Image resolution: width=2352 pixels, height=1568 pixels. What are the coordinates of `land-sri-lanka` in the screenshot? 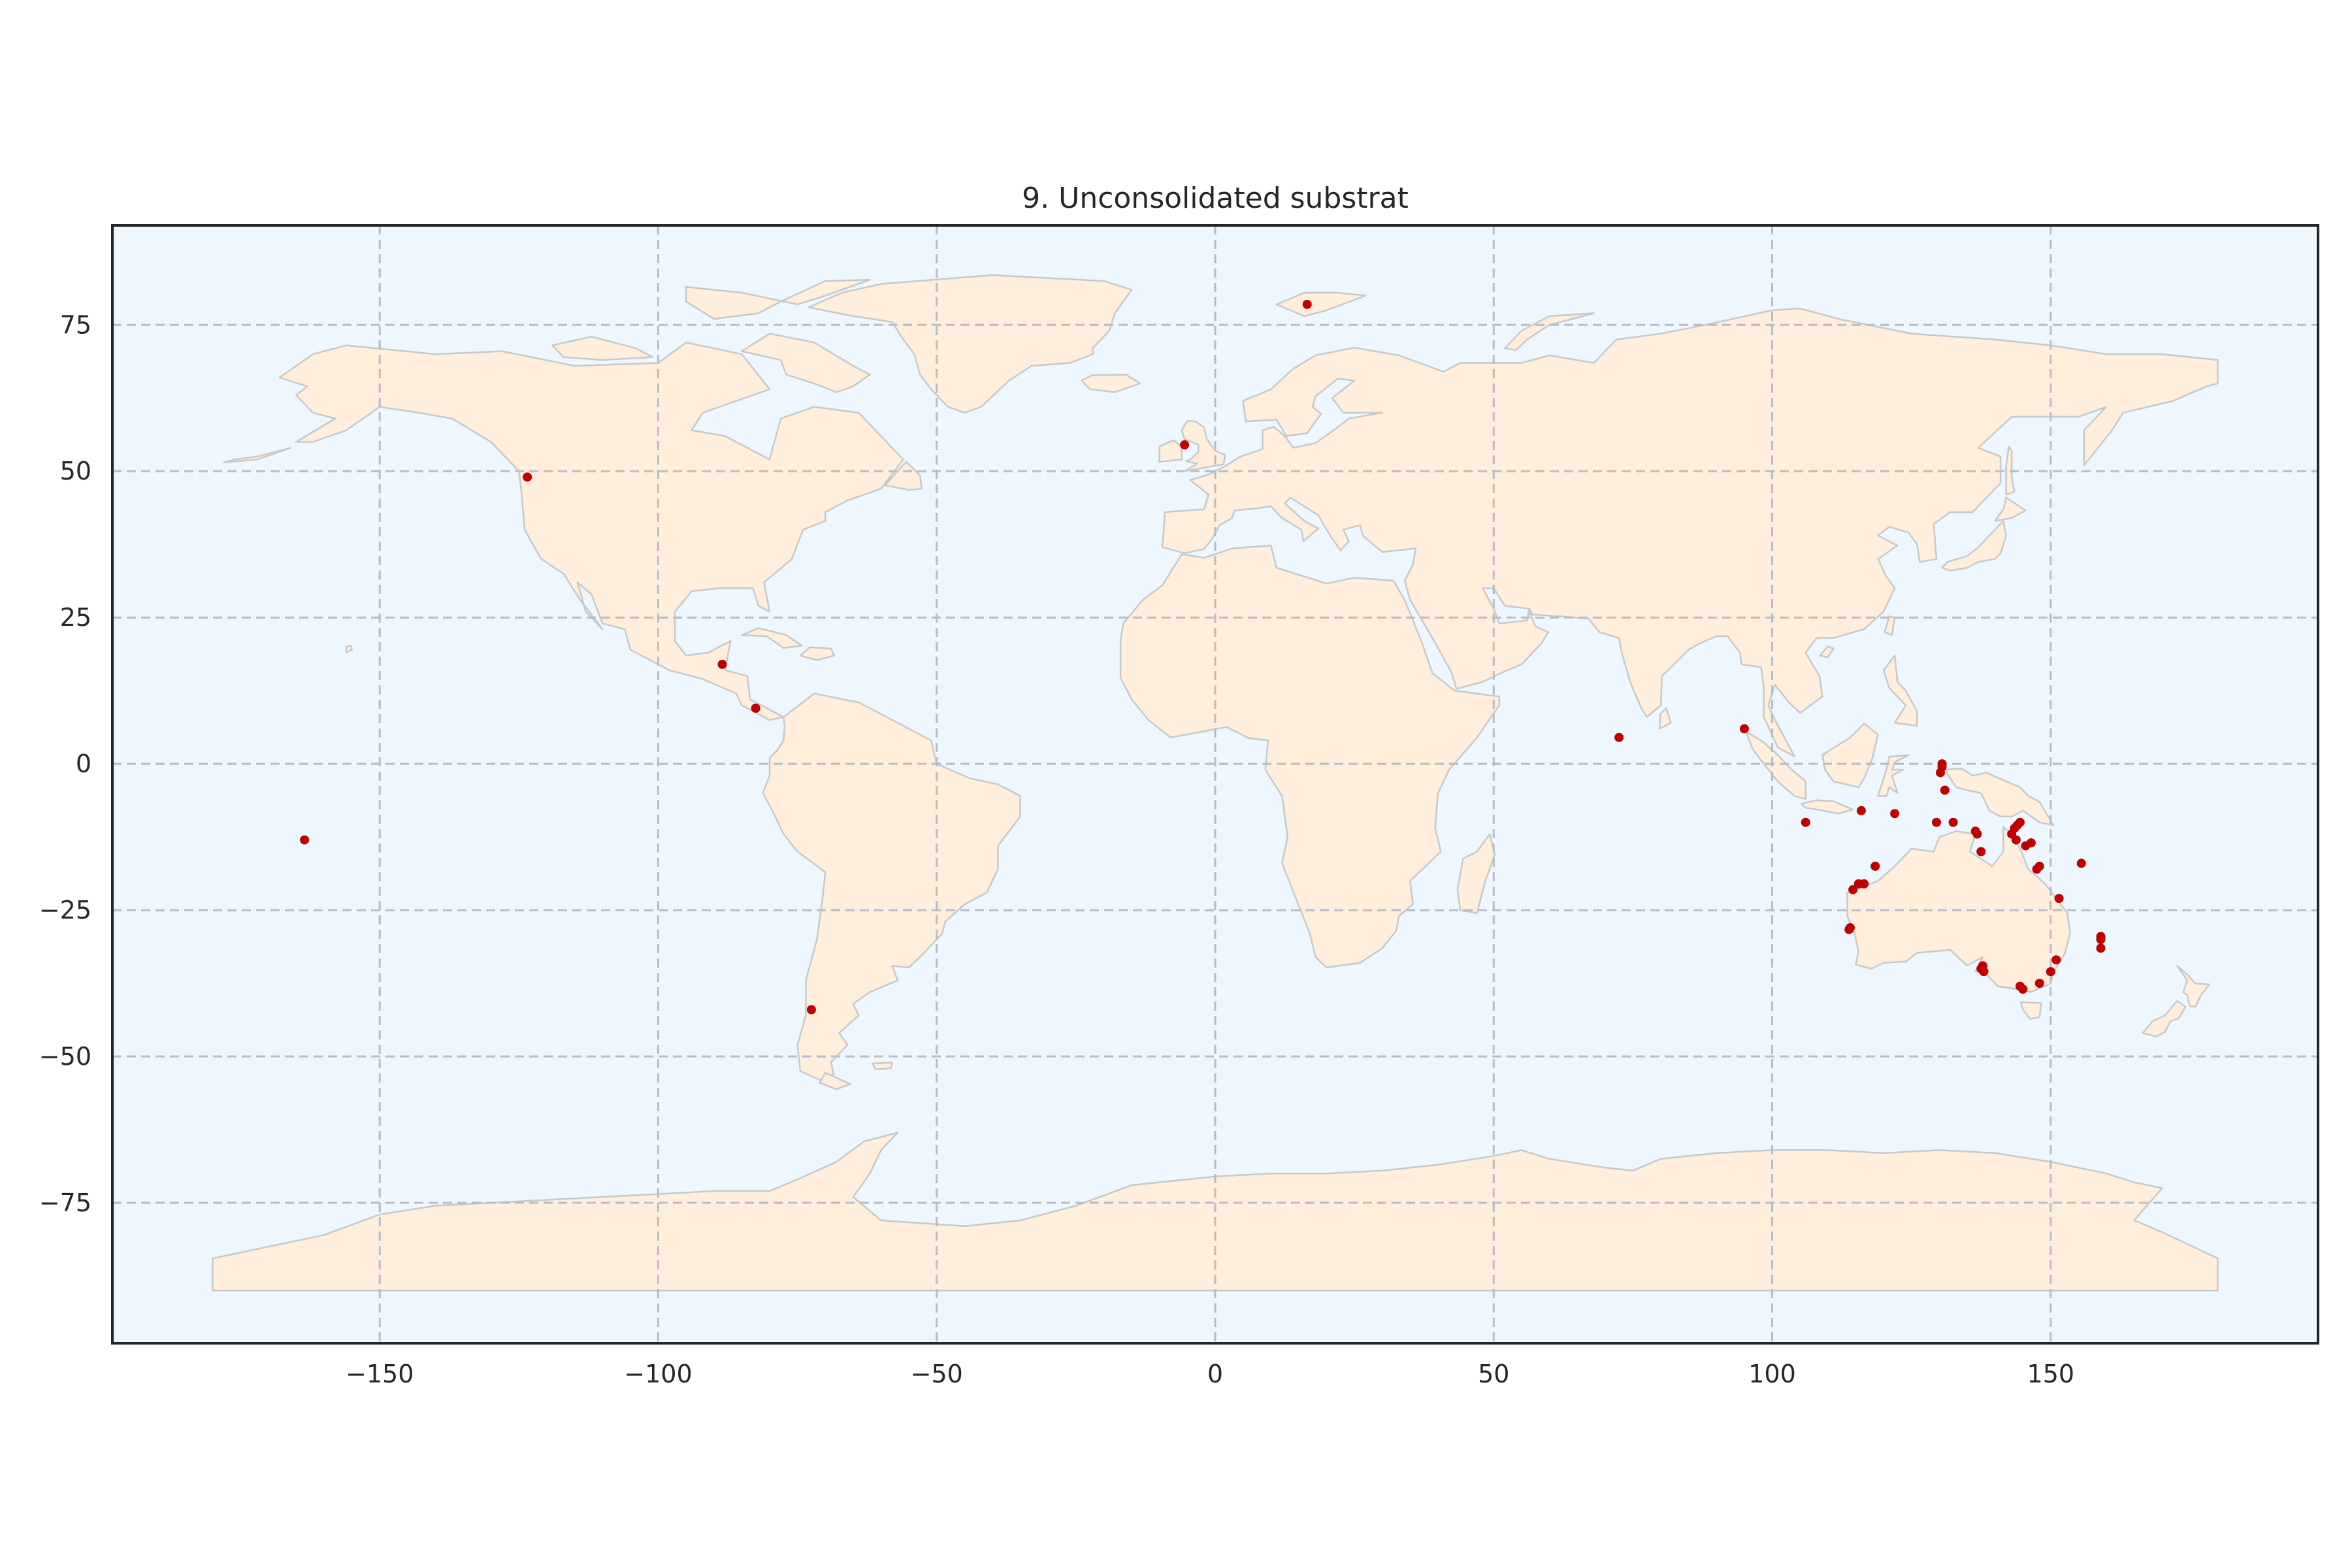 It's located at (1665, 718).